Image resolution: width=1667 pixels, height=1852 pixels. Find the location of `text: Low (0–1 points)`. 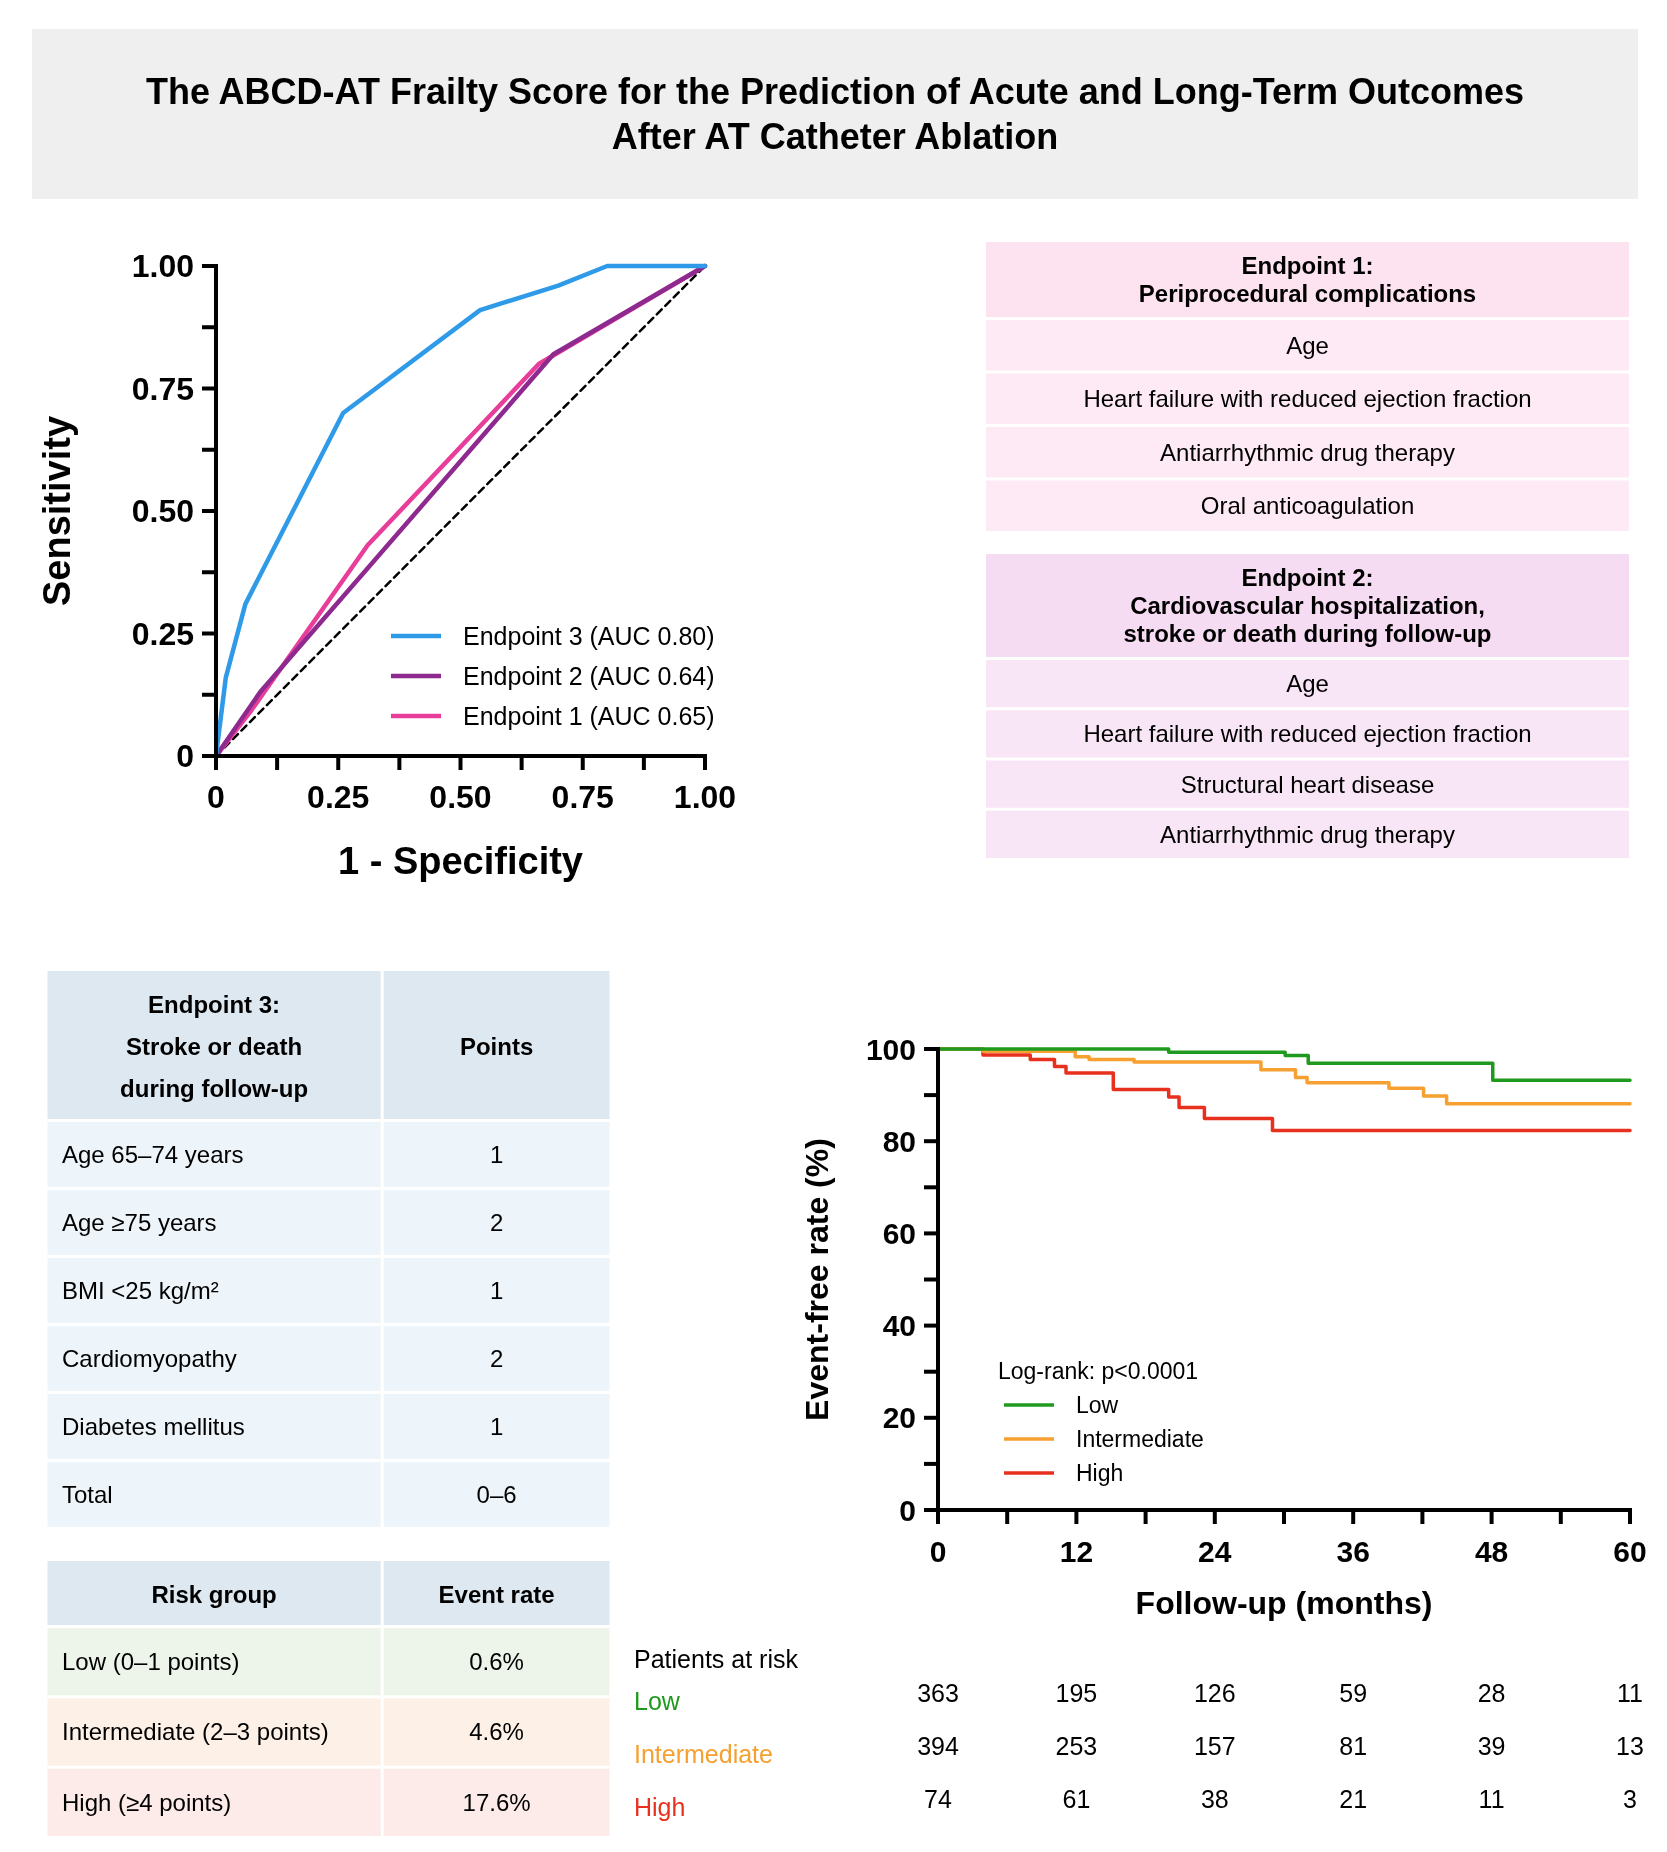

text: Low (0–1 points) is located at coordinates (151, 1662).